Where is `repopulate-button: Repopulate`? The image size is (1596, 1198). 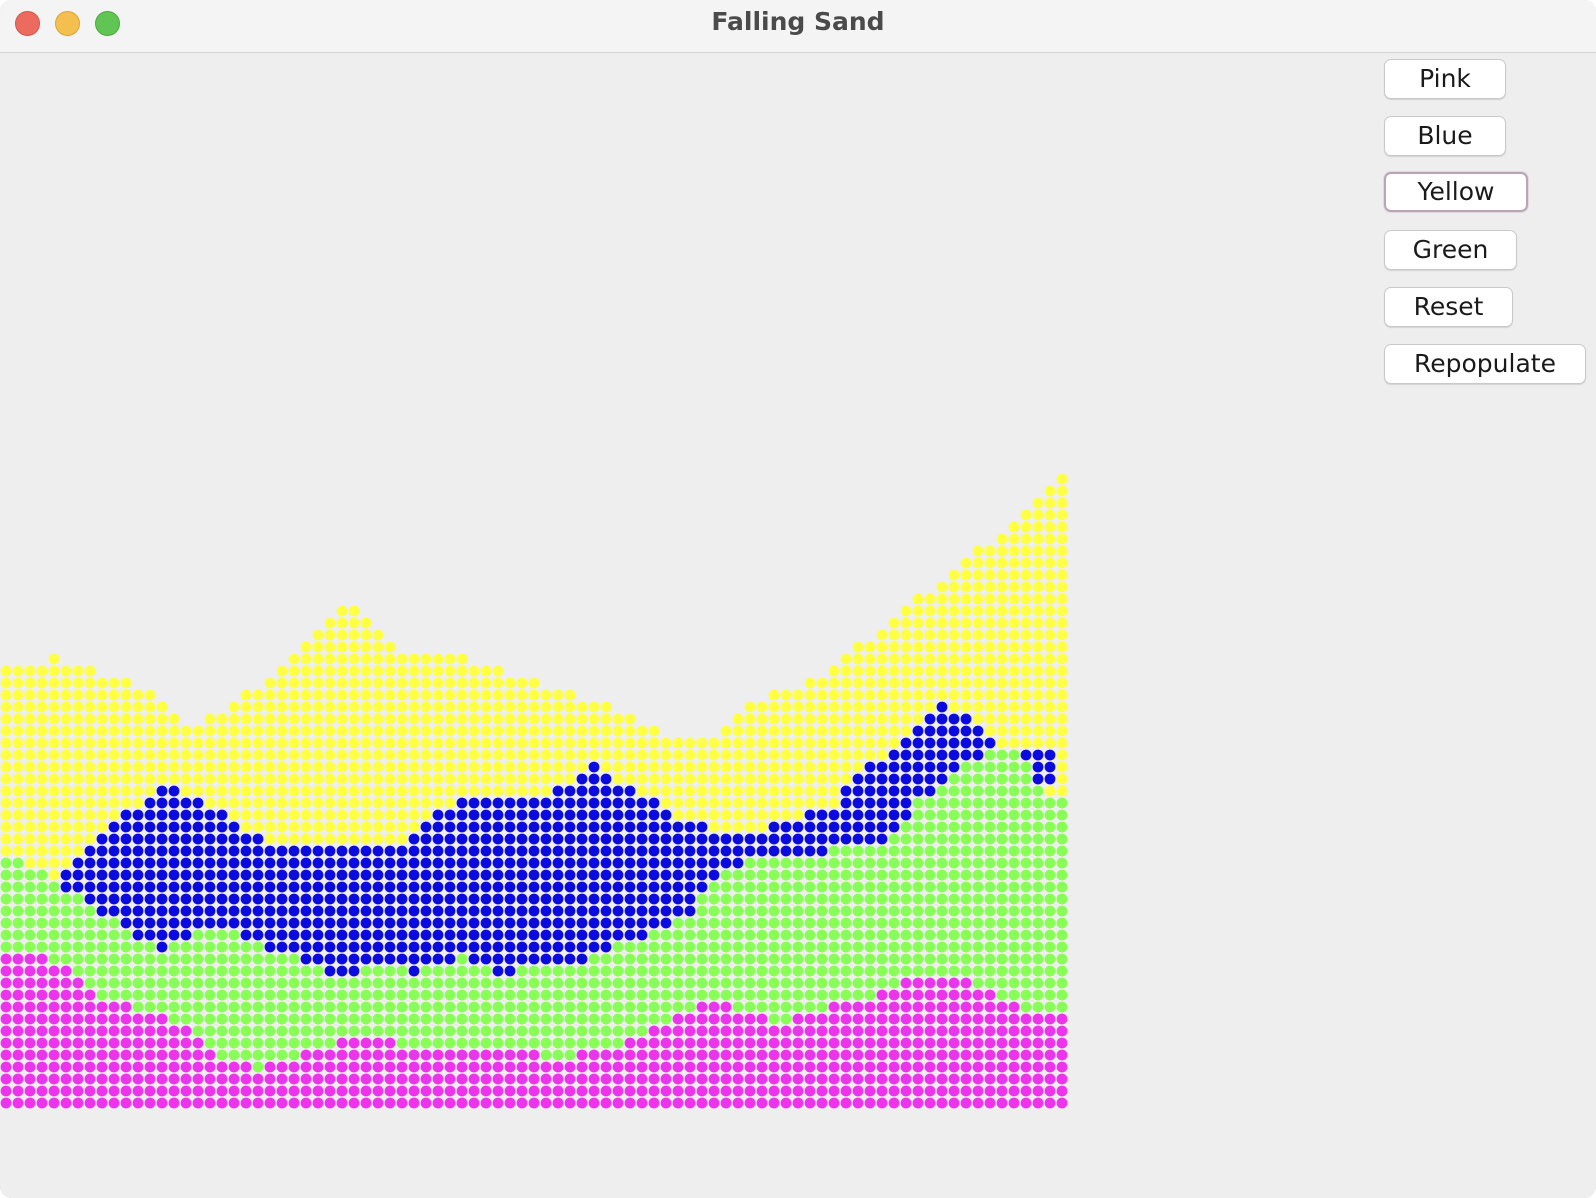 repopulate-button: Repopulate is located at coordinates (1485, 364).